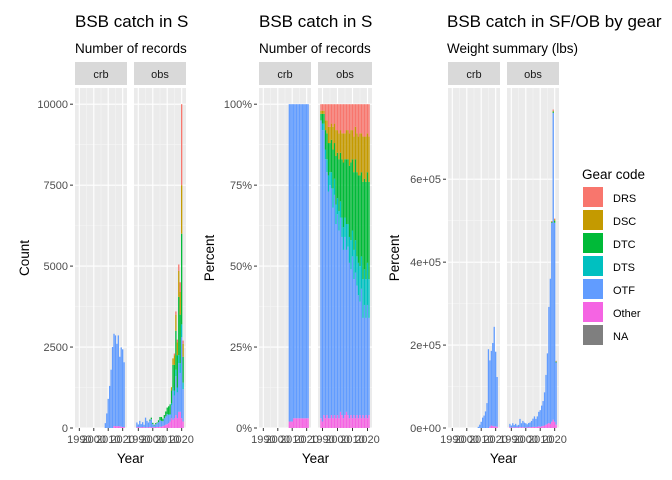 The image size is (672, 480). I want to click on legend-swatch, so click(593, 289).